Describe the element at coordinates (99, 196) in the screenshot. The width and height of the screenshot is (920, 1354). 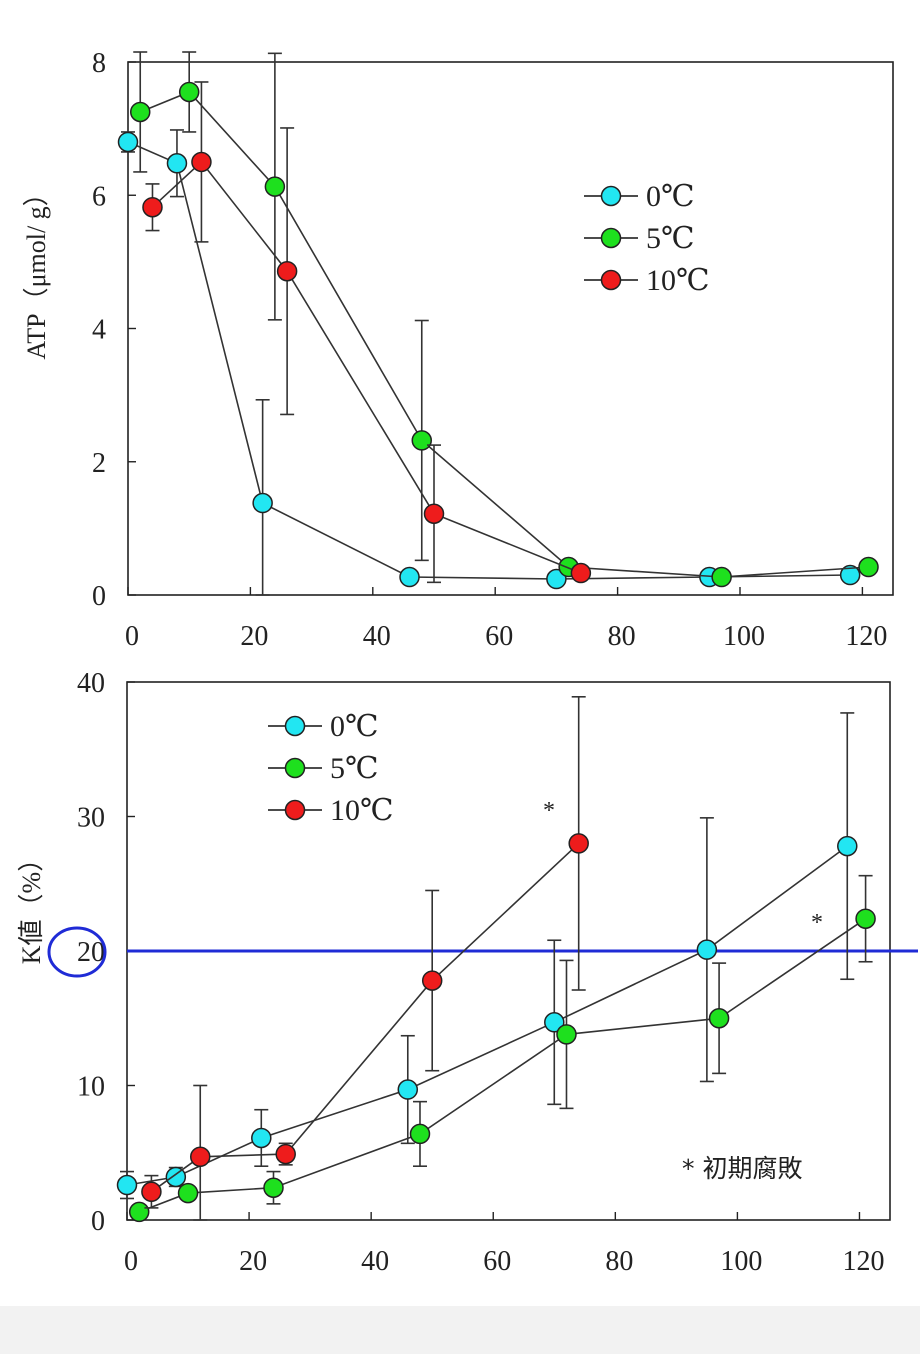
I see `y-tick-label: 6` at that location.